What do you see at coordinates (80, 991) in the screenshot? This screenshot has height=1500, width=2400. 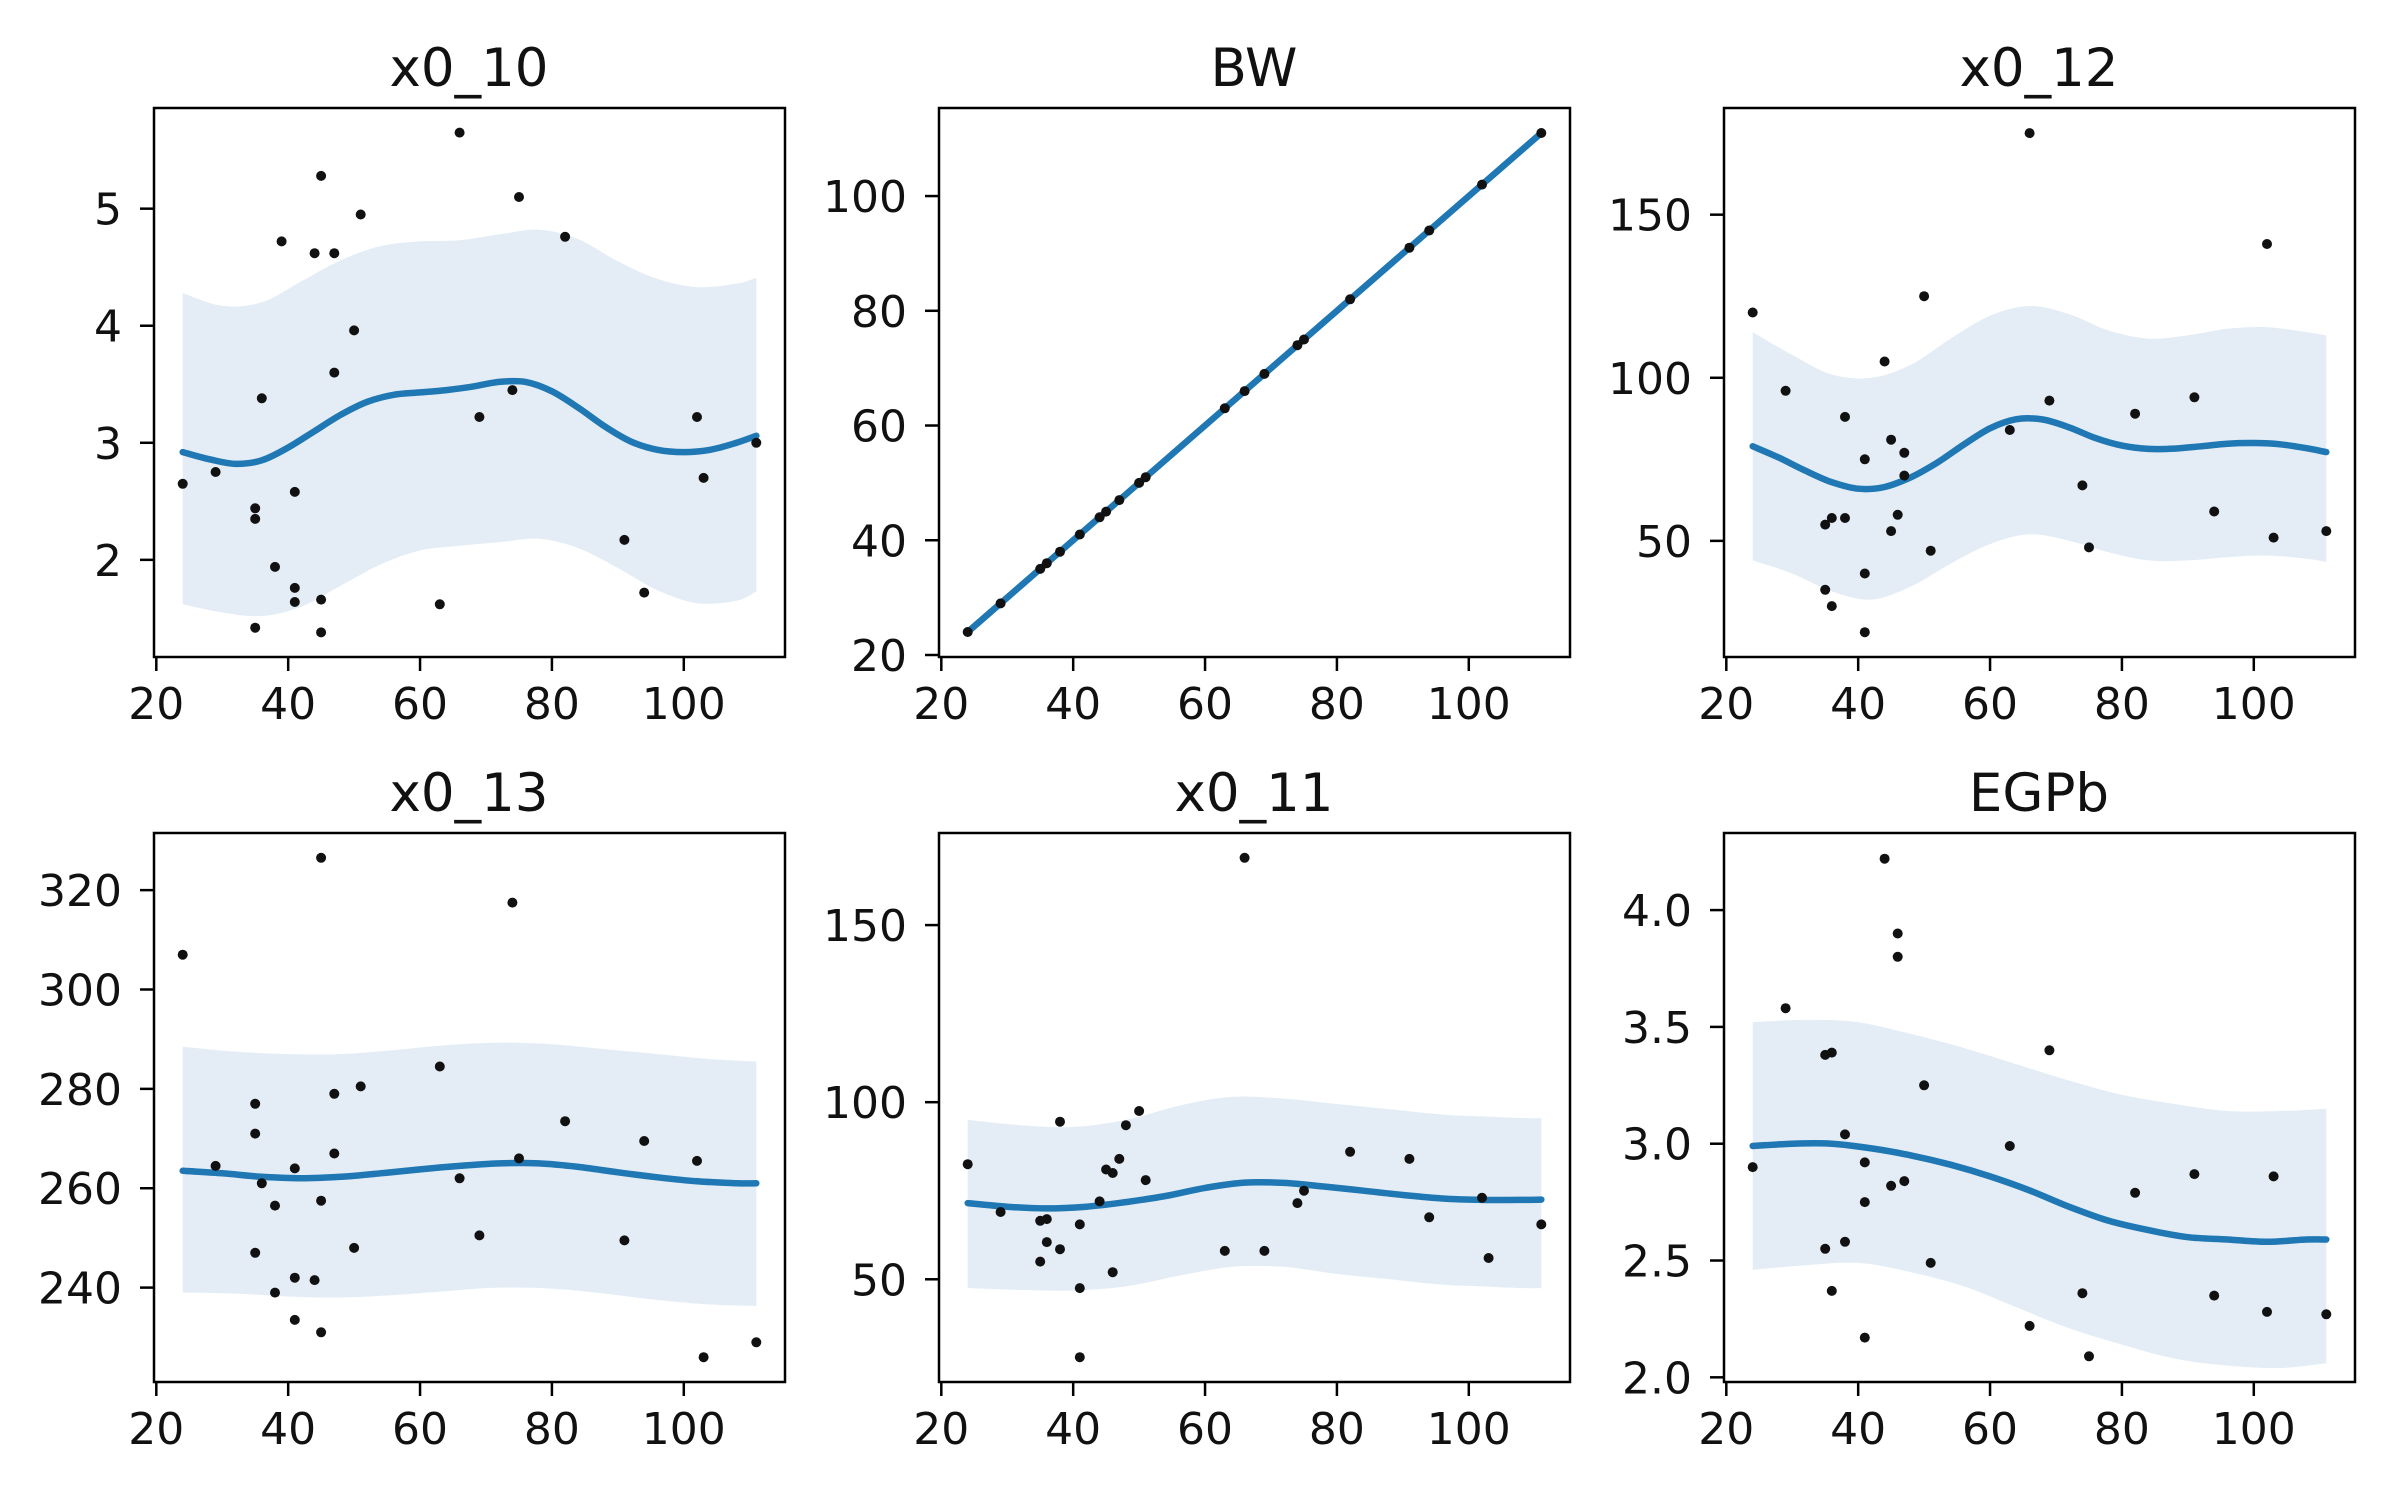 I see `y-tick-label: 300` at bounding box center [80, 991].